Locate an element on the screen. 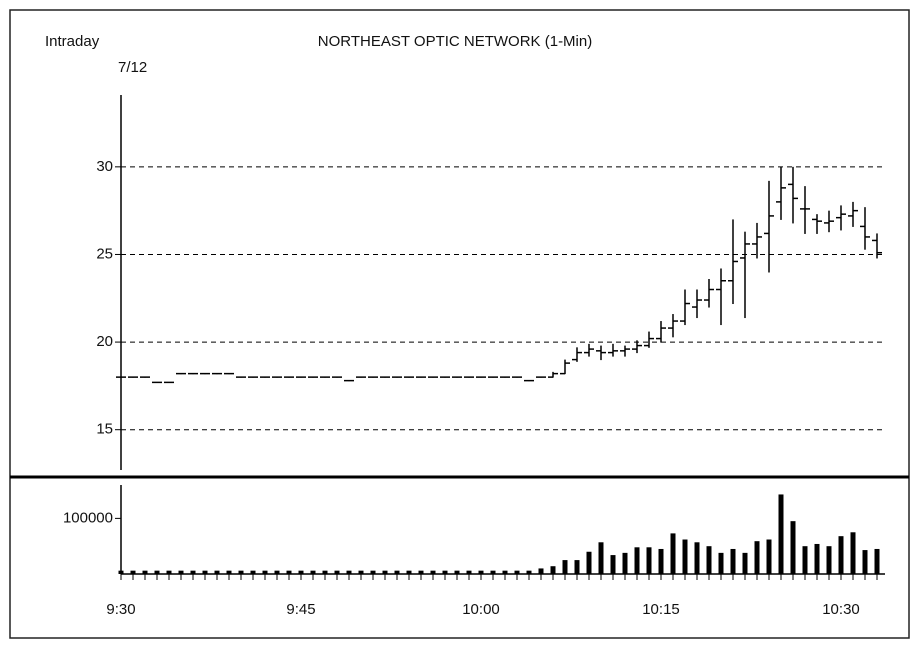 The width and height of the screenshot is (919, 646). intraday-label: Intraday is located at coordinates (72, 41).